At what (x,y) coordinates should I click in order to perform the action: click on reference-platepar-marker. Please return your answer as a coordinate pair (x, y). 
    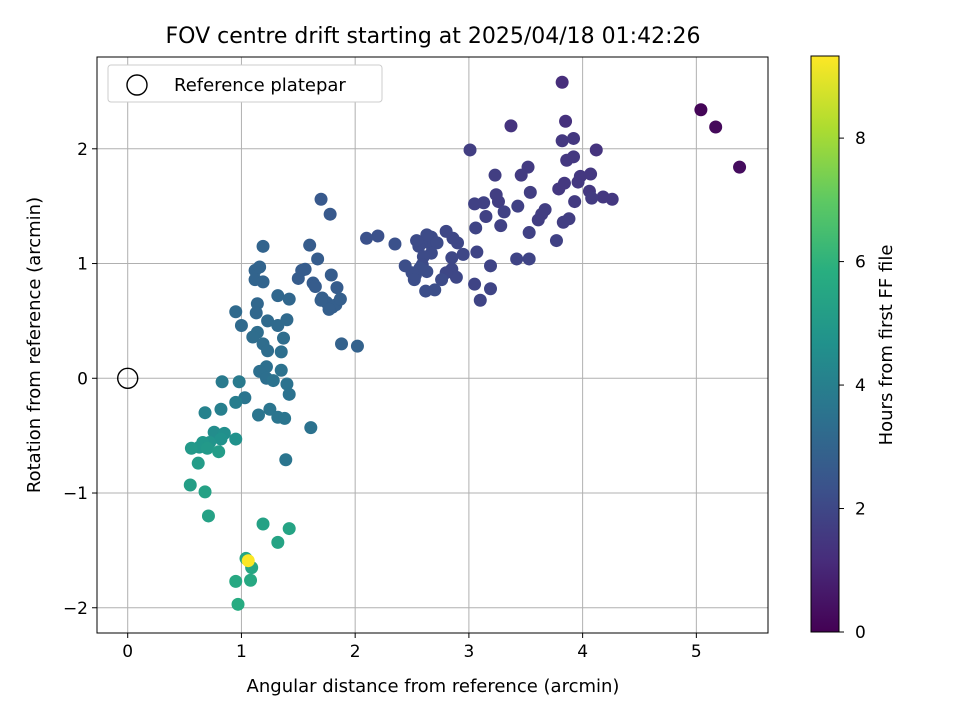
    Looking at the image, I should click on (128, 378).